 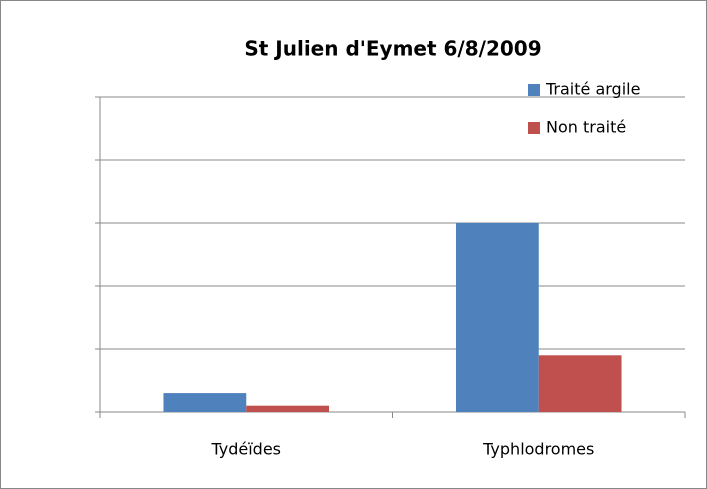 I want to click on legend-label: Traité argile, so click(x=592, y=89).